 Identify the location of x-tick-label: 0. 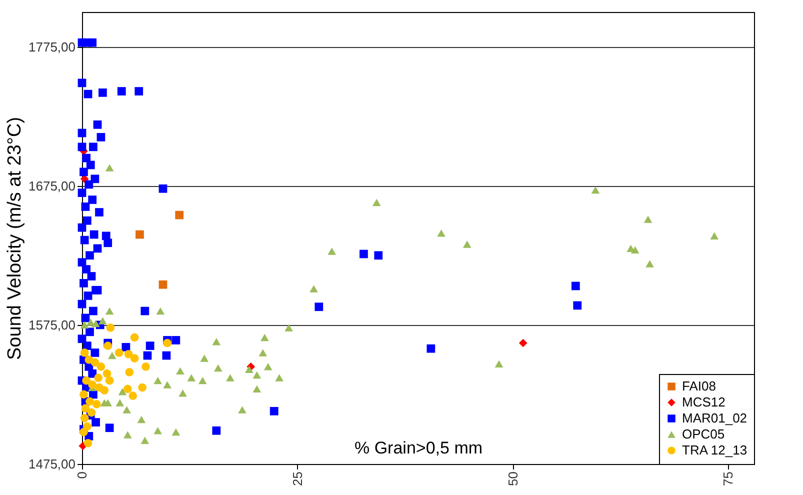
(82, 475).